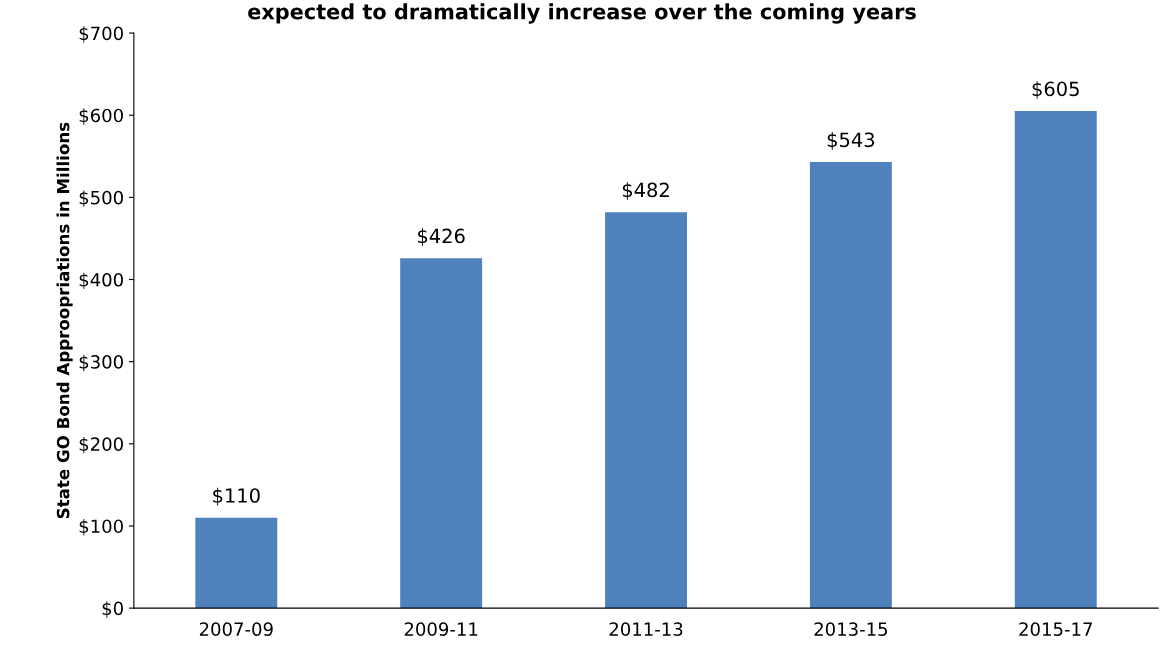 This screenshot has height=661, width=1164. I want to click on x-tick-label: 2009-11, so click(441, 629).